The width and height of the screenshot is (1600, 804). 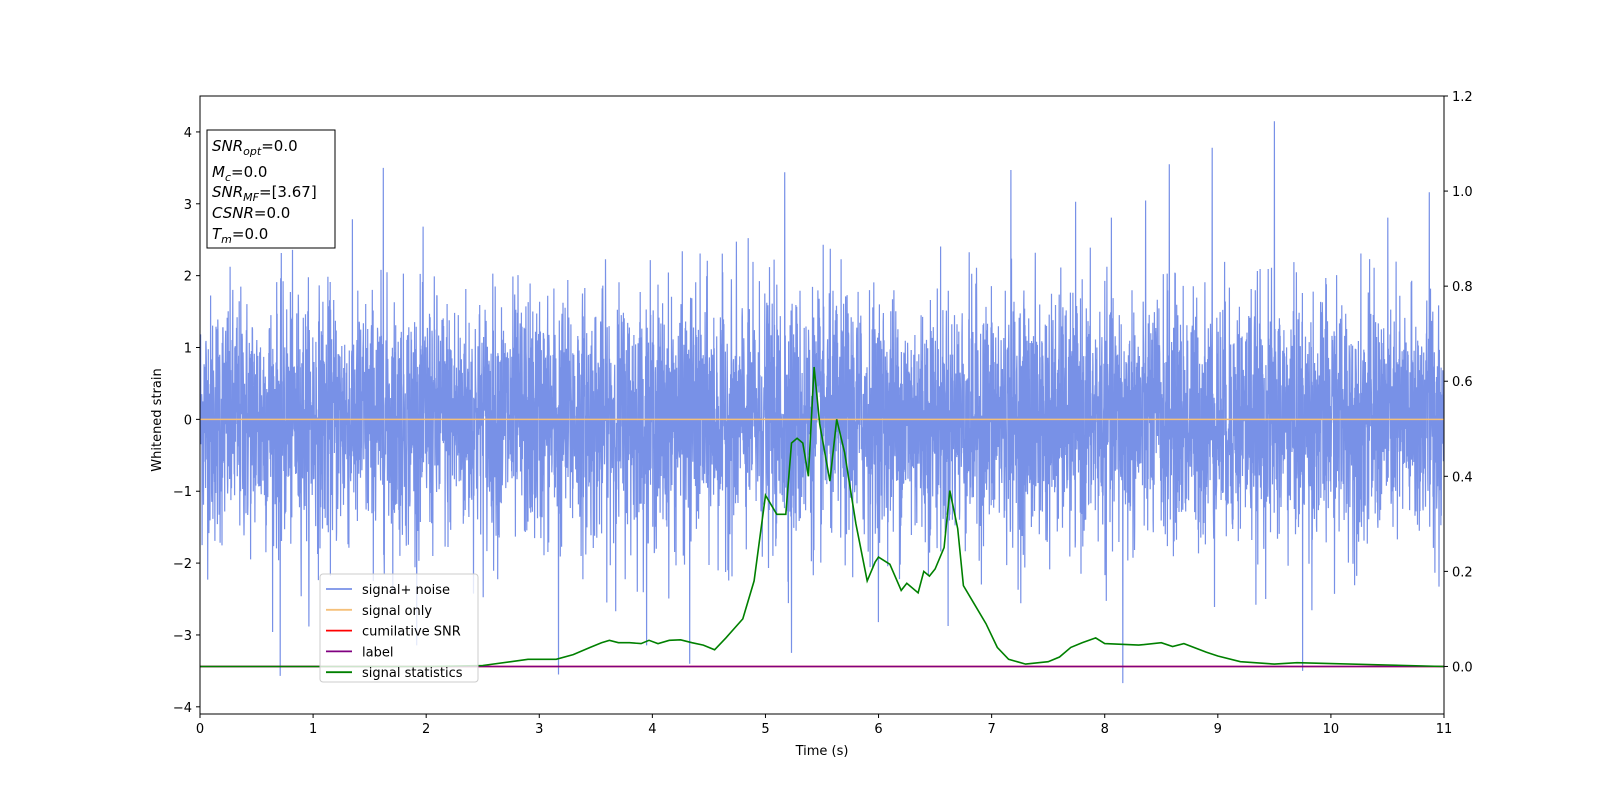 What do you see at coordinates (652, 729) in the screenshot?
I see `x-tick-label: 4` at bounding box center [652, 729].